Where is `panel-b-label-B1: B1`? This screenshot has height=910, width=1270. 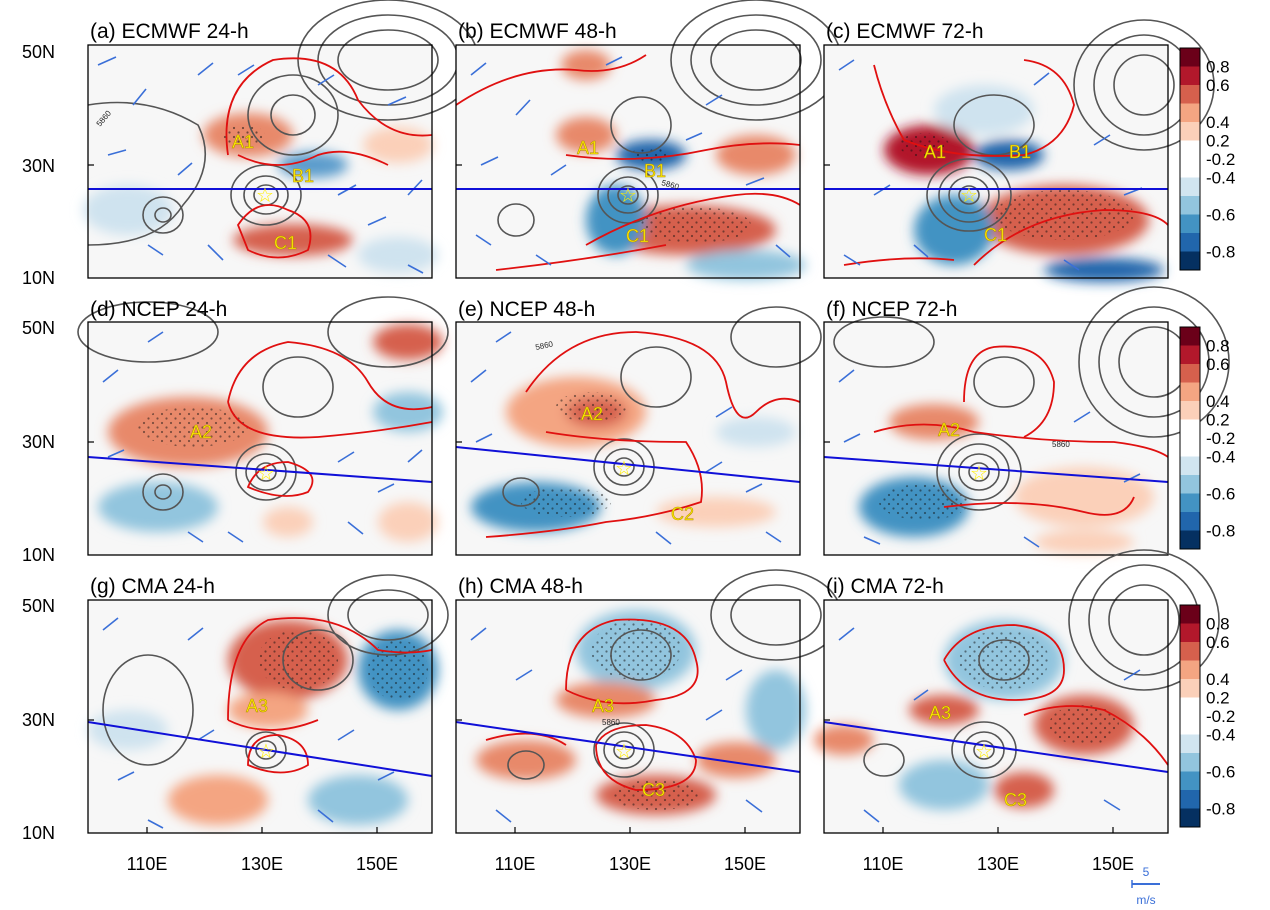
panel-b-label-B1: B1 is located at coordinates (655, 171).